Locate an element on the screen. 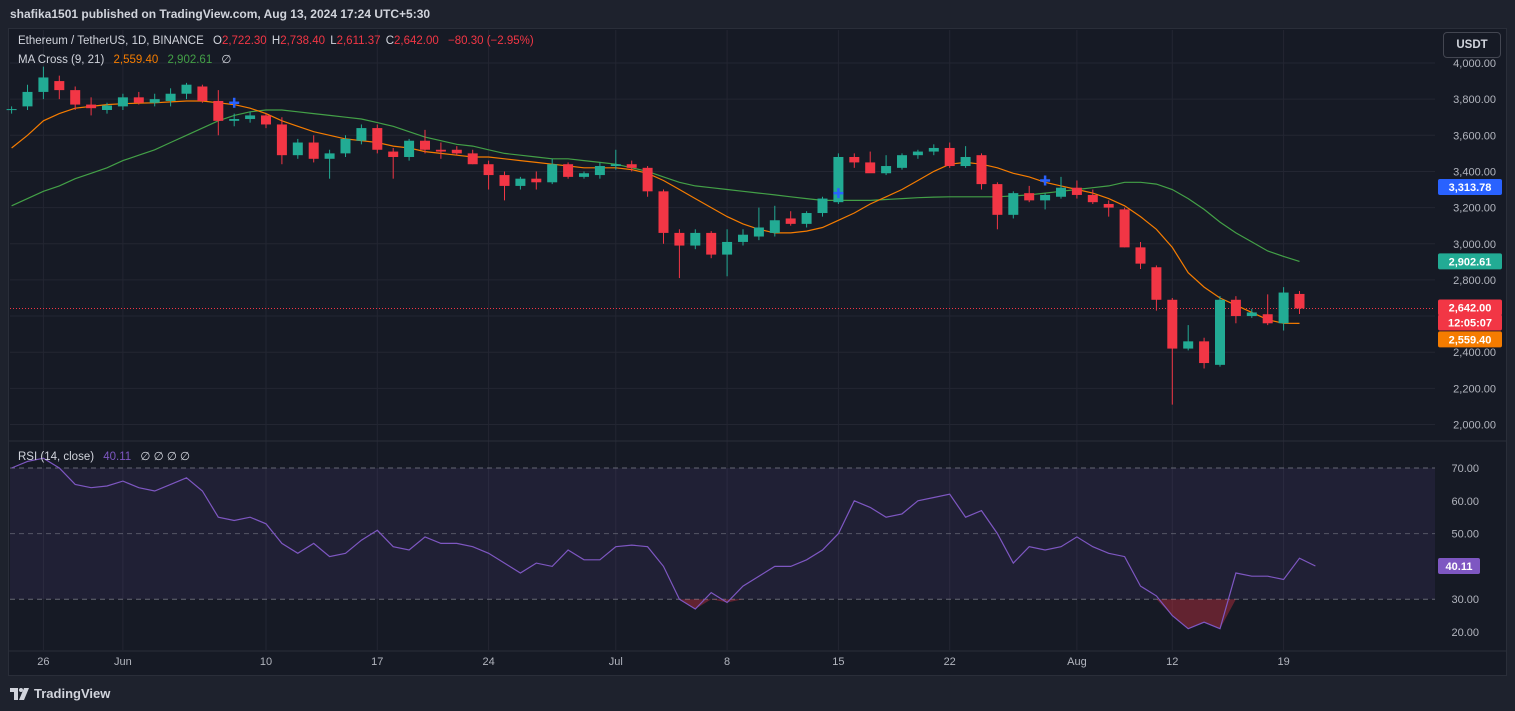 Image resolution: width=1515 pixels, height=711 pixels. time-axis-label: 17 is located at coordinates (377, 662).